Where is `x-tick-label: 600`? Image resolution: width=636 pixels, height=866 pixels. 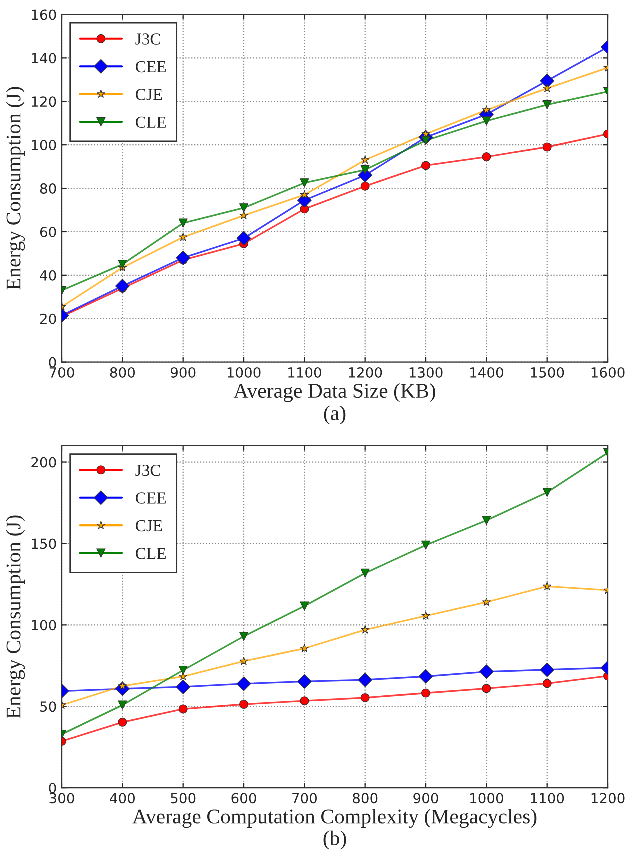
x-tick-label: 600 is located at coordinates (244, 798).